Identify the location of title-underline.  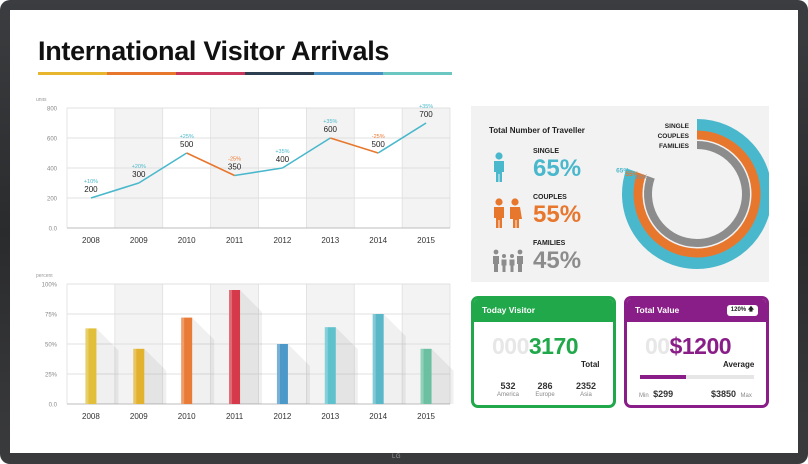
(245, 73).